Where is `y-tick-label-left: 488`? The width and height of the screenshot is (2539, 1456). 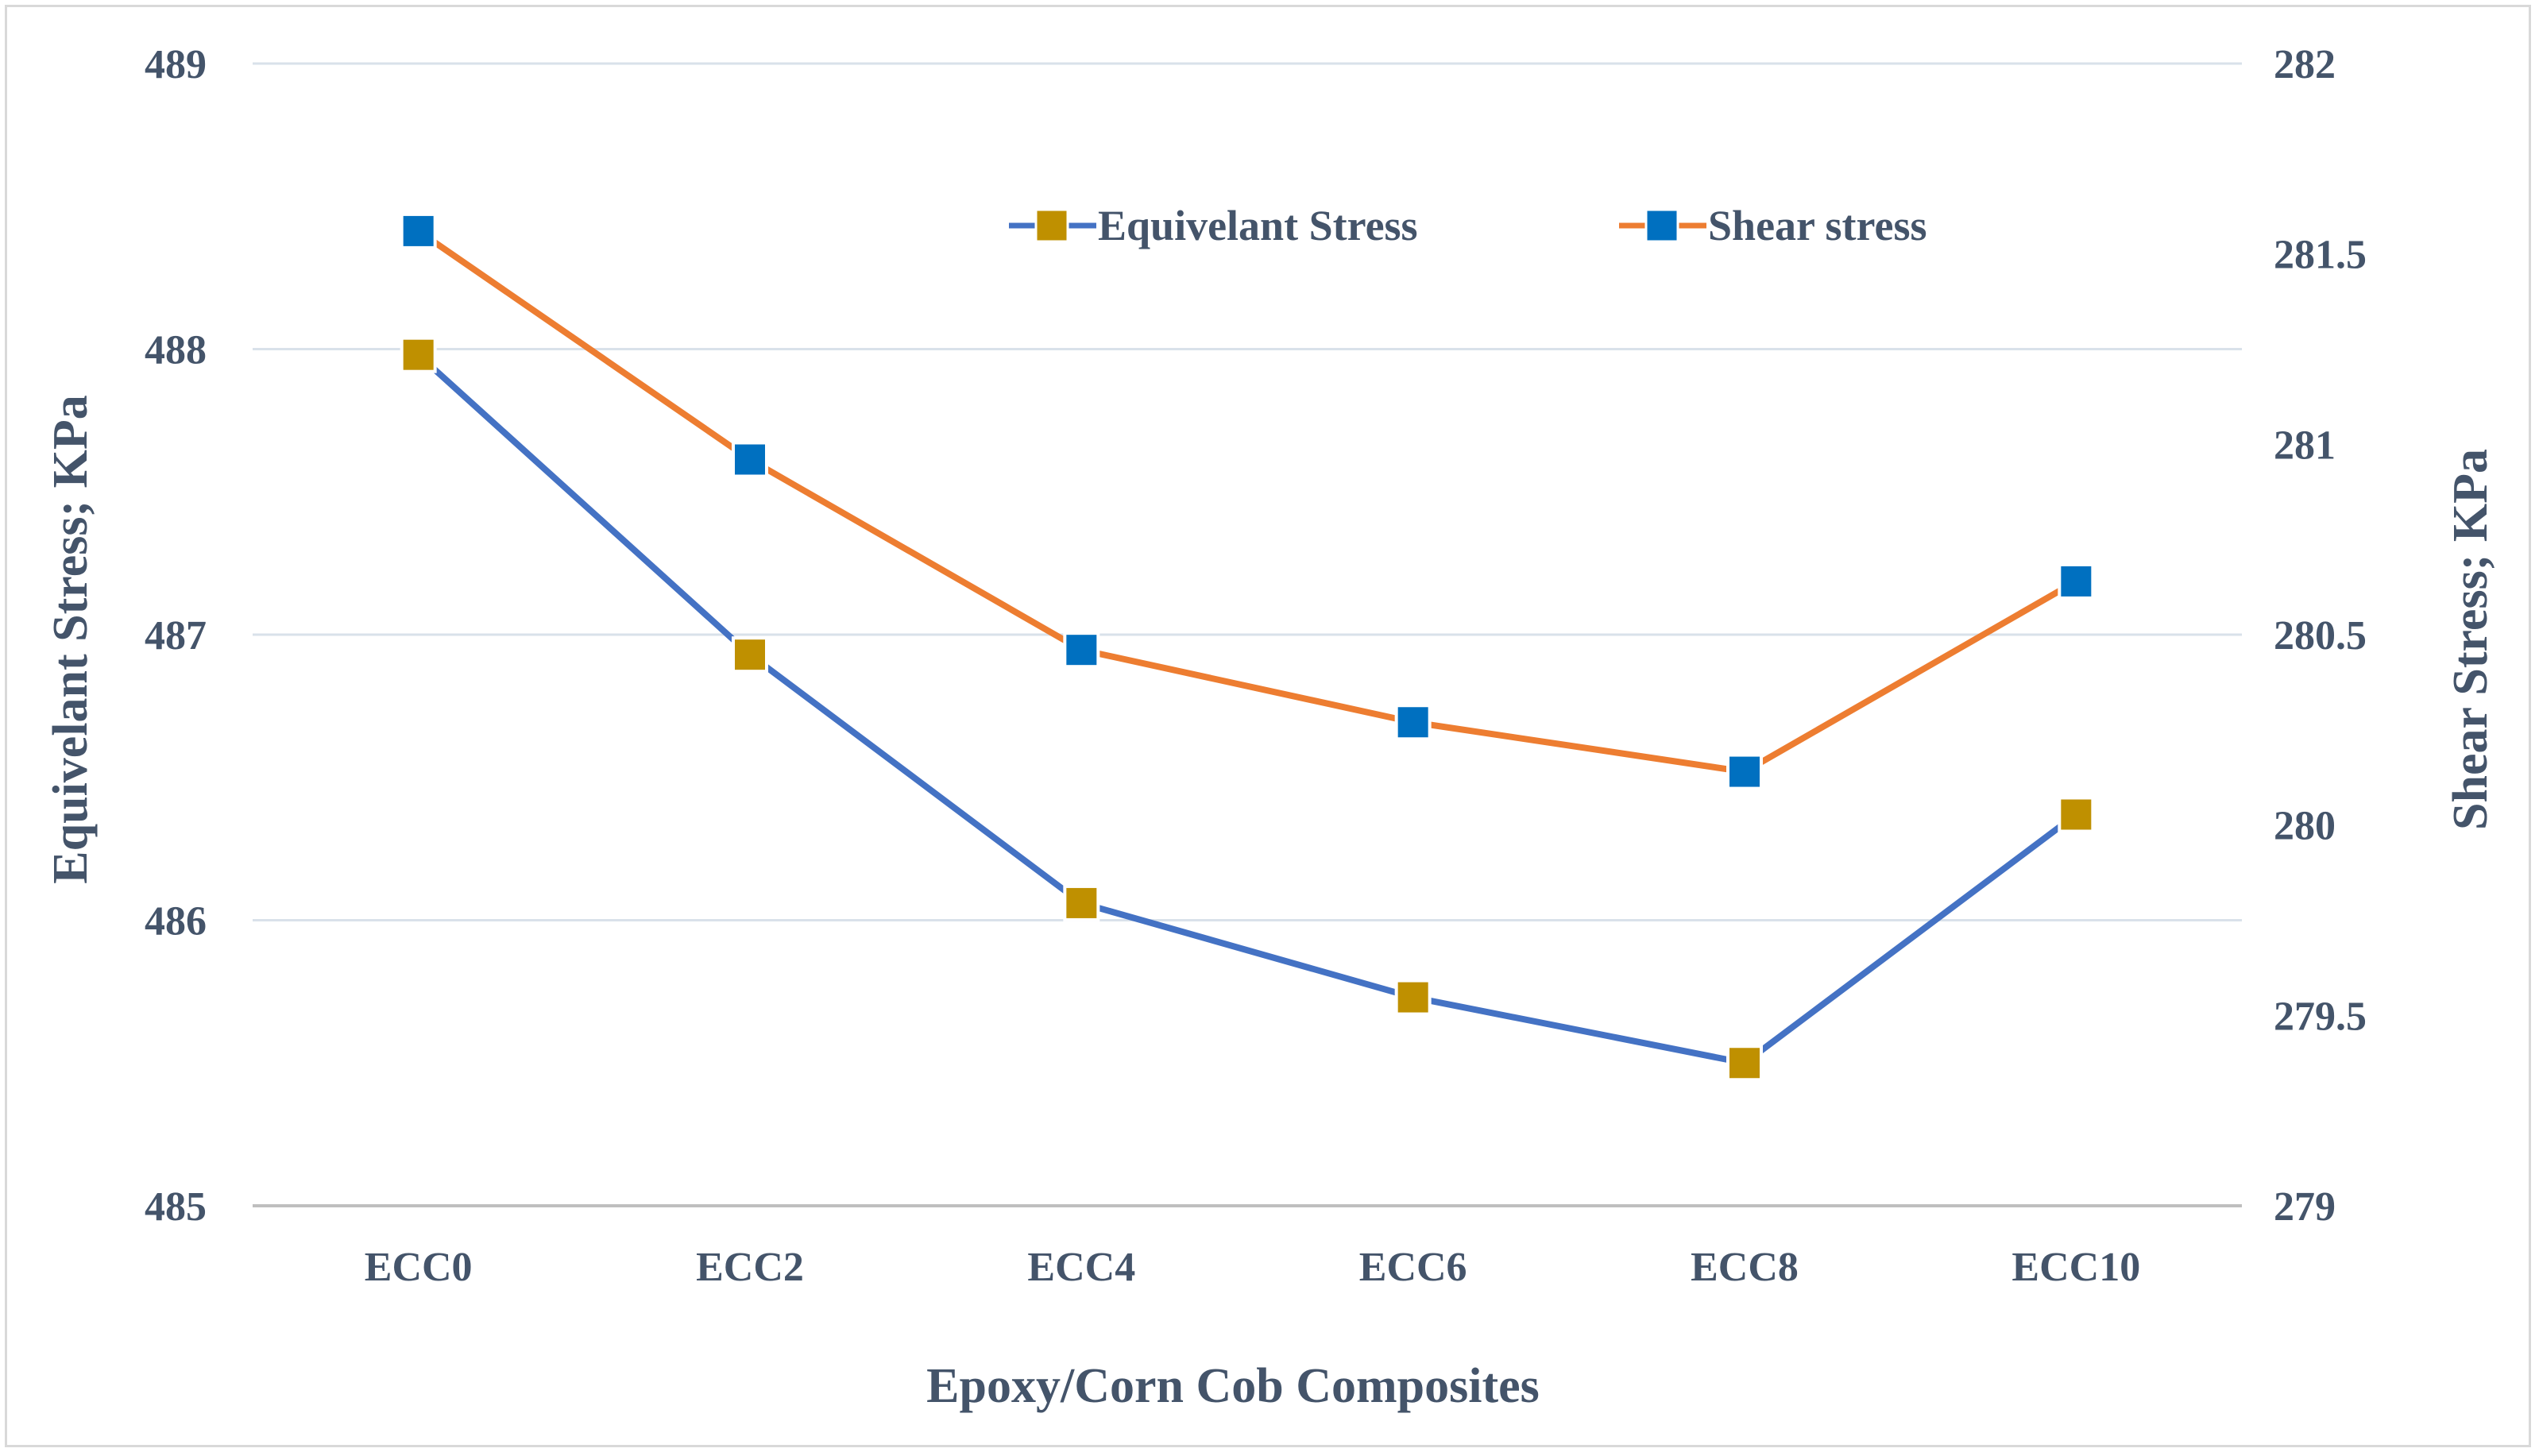
y-tick-label-left: 488 is located at coordinates (176, 350).